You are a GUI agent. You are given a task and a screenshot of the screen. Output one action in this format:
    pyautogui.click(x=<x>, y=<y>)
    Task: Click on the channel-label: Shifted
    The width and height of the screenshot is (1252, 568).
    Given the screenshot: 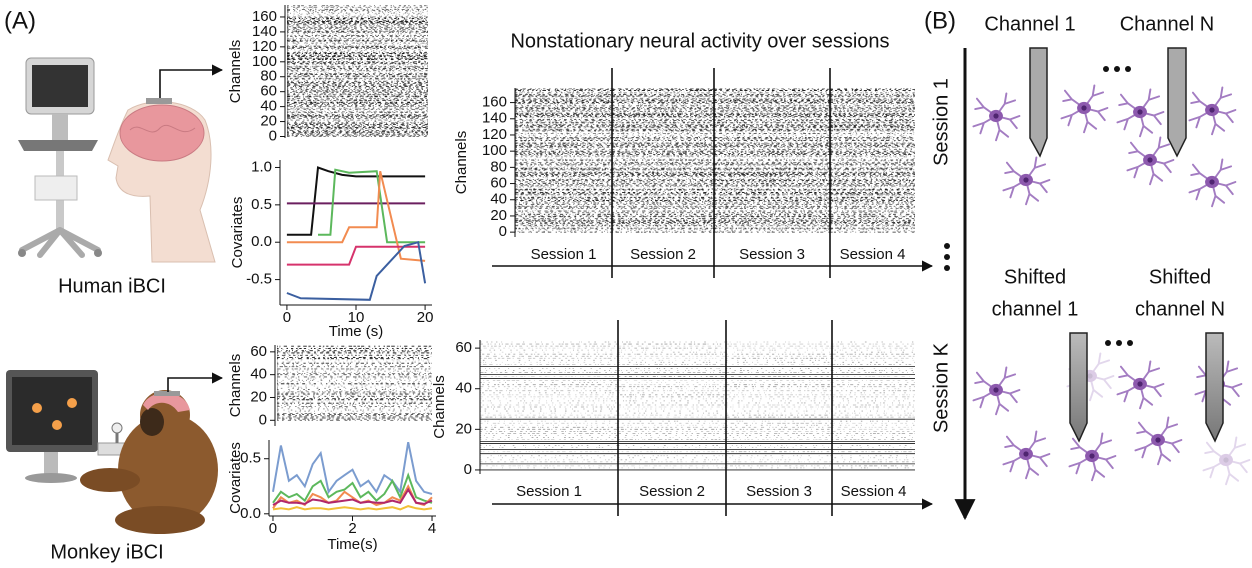 What is the action you would take?
    pyautogui.click(x=1035, y=277)
    